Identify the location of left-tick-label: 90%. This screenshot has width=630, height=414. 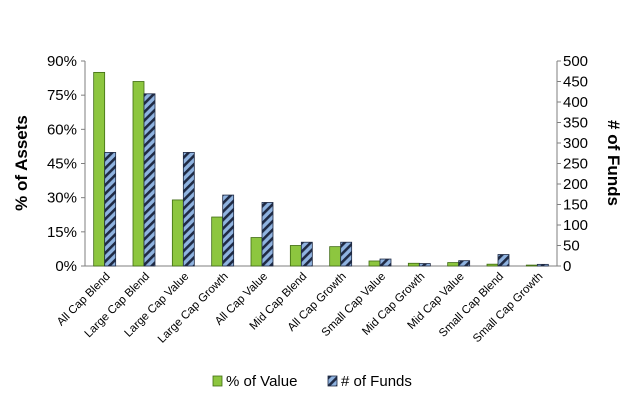
(62, 61).